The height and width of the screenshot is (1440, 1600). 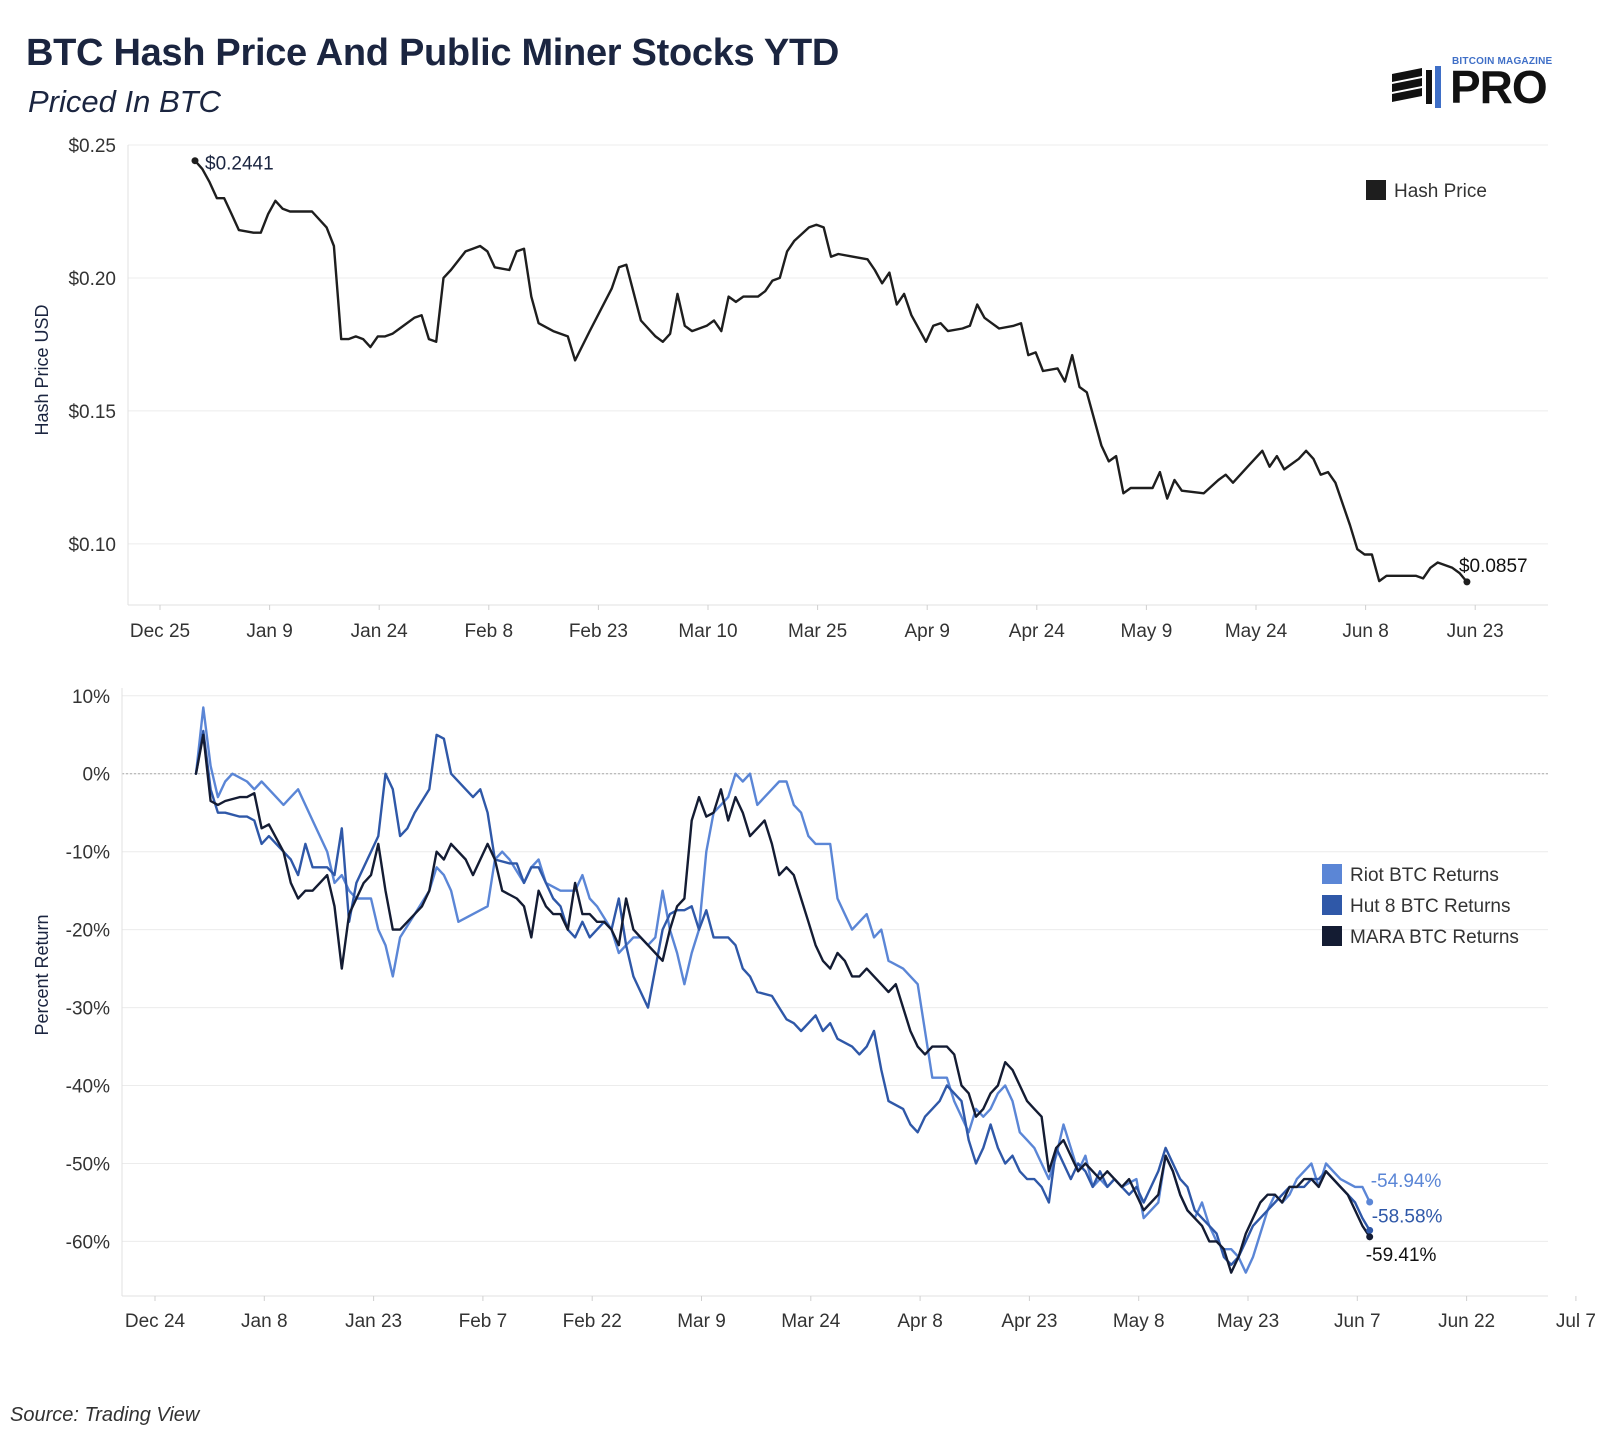 What do you see at coordinates (1576, 1321) in the screenshot?
I see `x-tick-label-jul-7: Jul 7` at bounding box center [1576, 1321].